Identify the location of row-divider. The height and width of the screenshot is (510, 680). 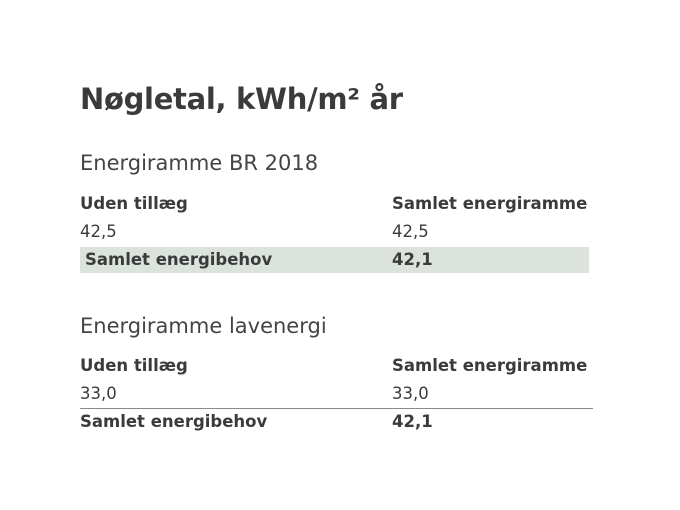
(336, 408).